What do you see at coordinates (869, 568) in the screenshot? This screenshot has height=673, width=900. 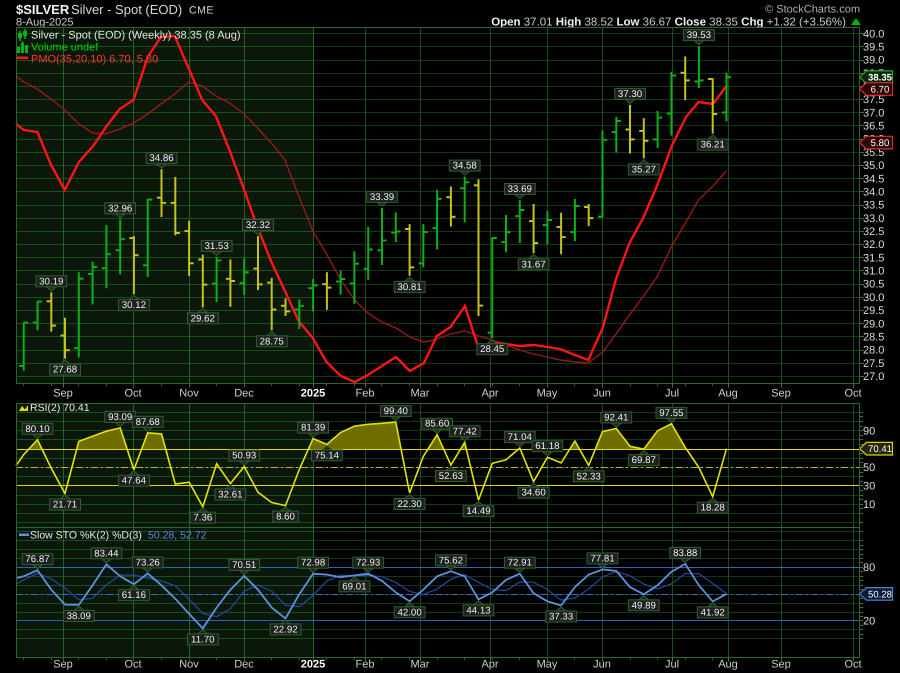 I see `svg-text: 80` at bounding box center [869, 568].